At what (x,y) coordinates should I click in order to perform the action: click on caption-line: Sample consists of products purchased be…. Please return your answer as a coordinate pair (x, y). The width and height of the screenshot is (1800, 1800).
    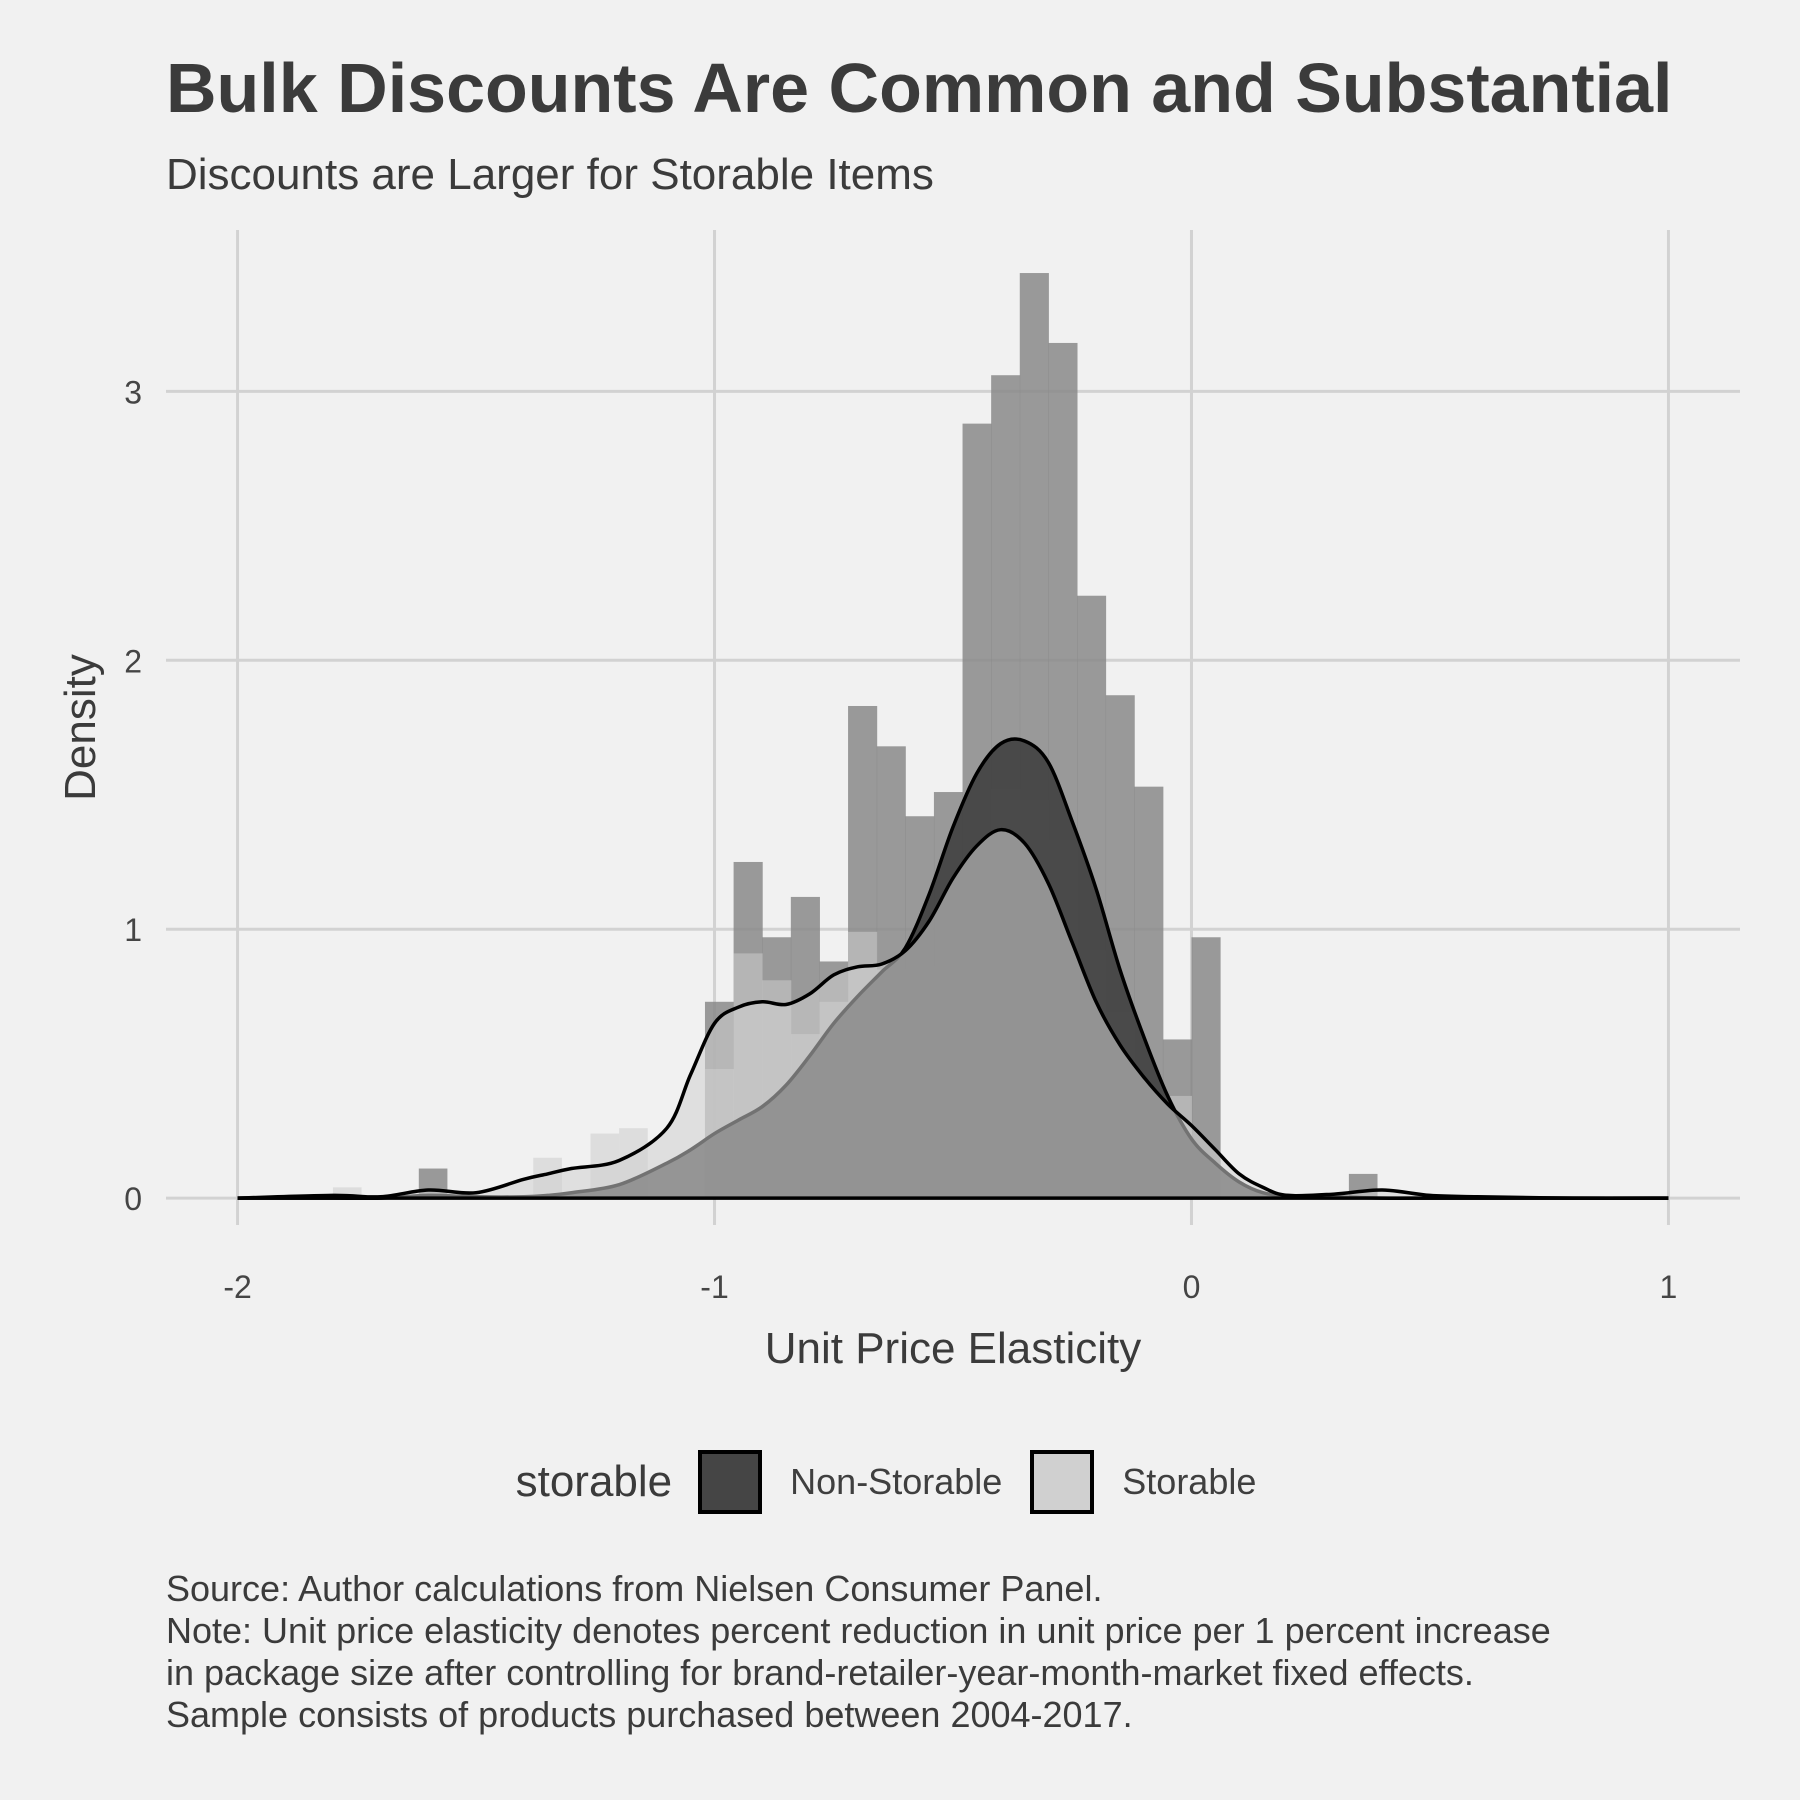
    Looking at the image, I should click on (649, 1714).